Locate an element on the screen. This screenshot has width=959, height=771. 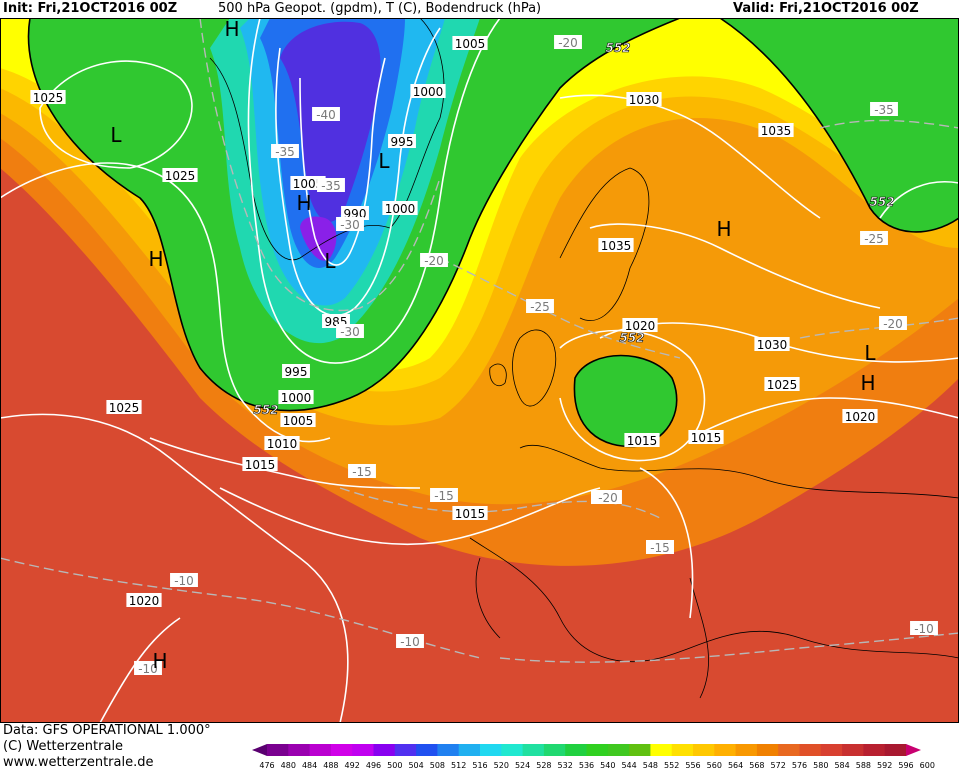
valid-time: Valid: Fri,21OCT2016 00Z is located at coordinates (826, 8).